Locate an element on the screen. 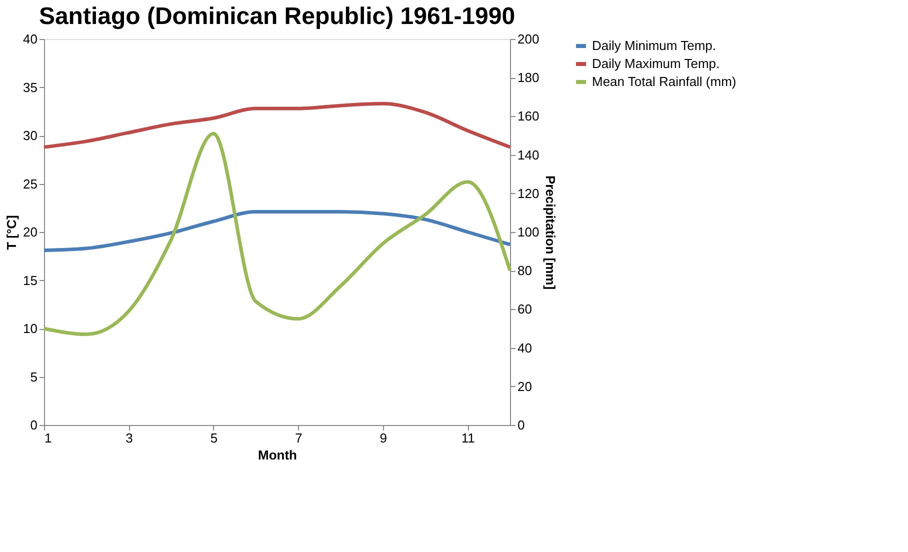 The image size is (908, 552). y2-tick-label: 100 is located at coordinates (529, 232).